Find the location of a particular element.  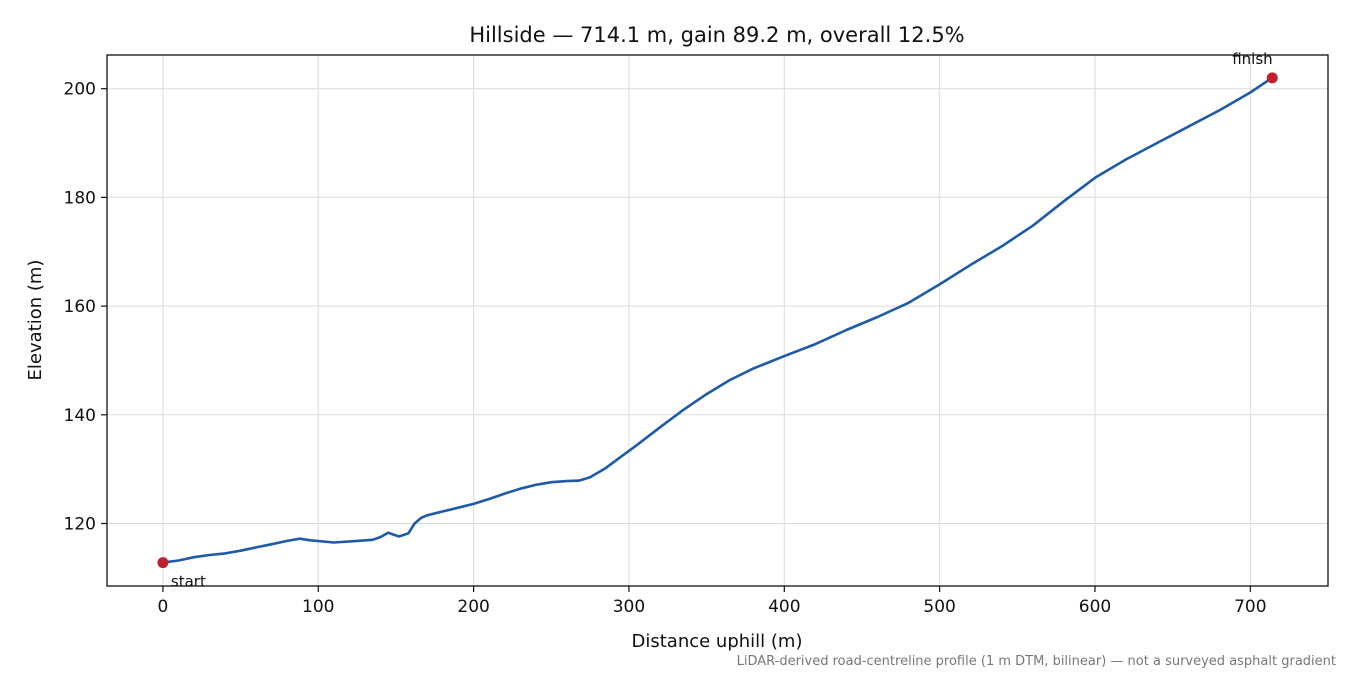

finish-marker is located at coordinates (1272, 78).